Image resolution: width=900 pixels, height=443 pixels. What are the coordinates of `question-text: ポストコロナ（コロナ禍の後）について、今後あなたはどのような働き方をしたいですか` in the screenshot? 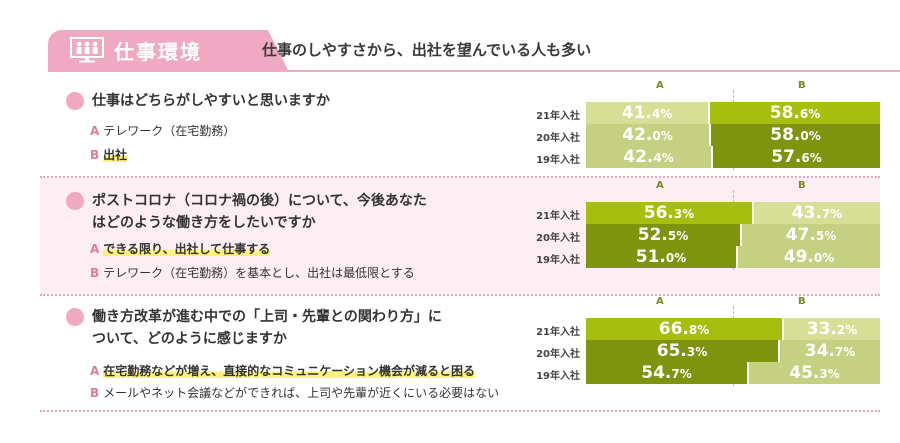 It's located at (249, 212).